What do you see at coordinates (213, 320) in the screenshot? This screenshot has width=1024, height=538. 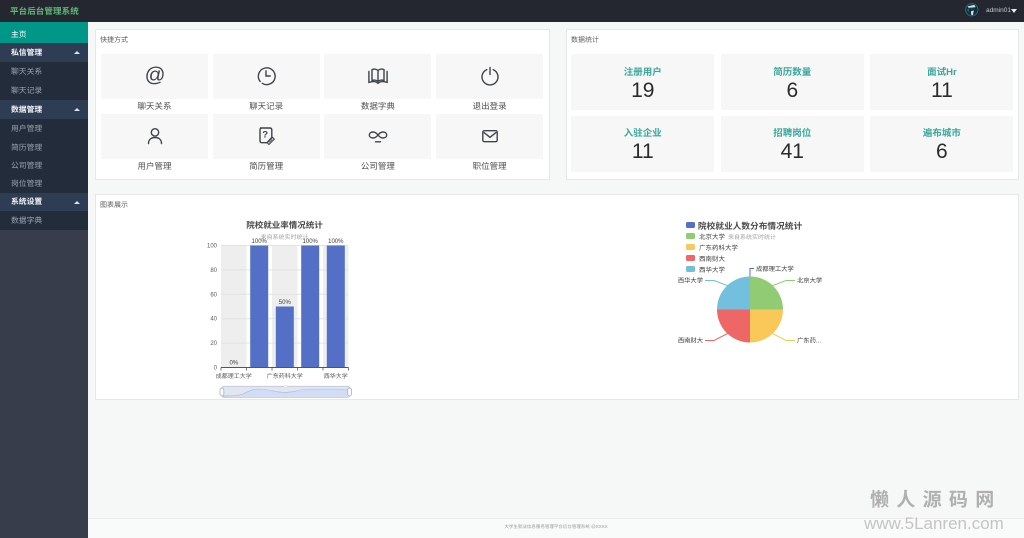 I see `svg-text: 40` at bounding box center [213, 320].